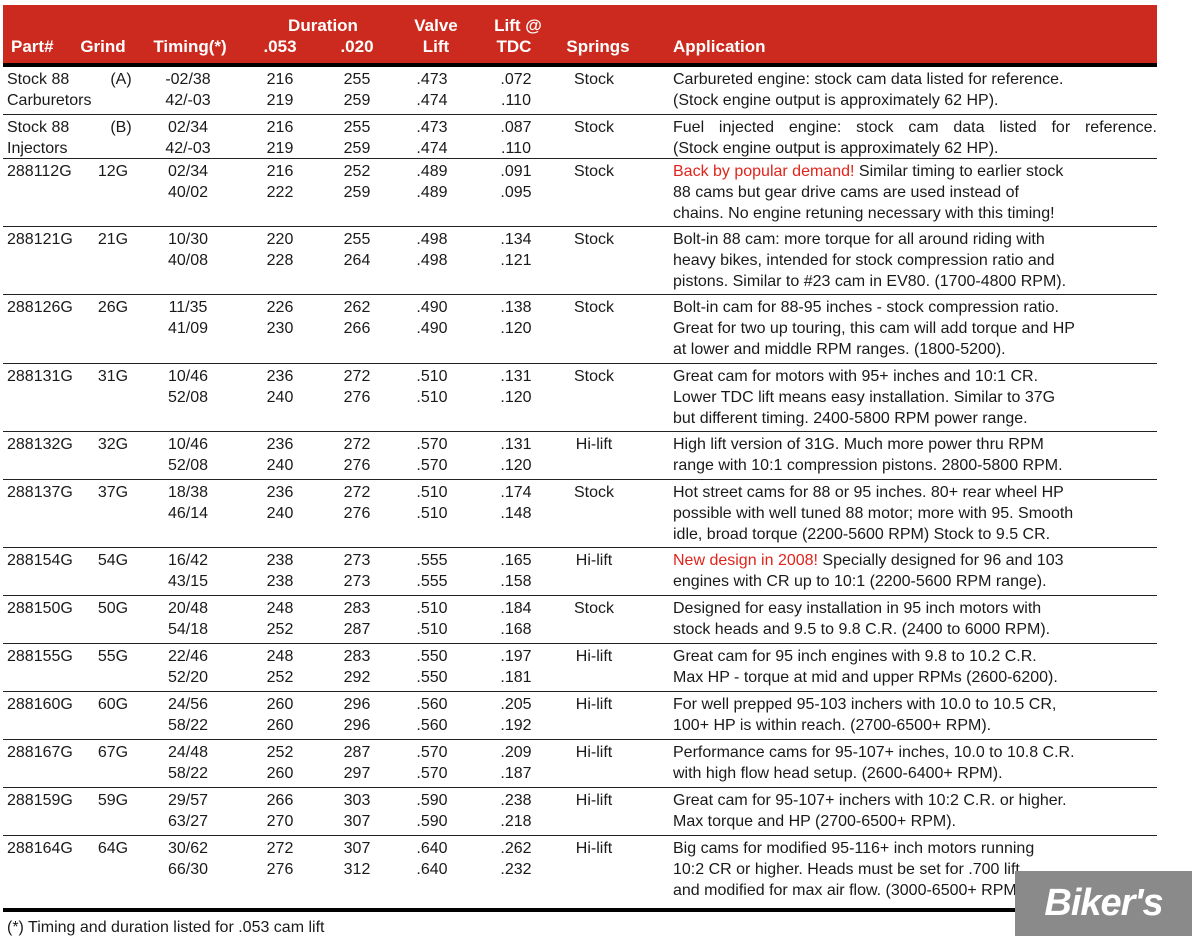 The width and height of the screenshot is (1192, 939). Describe the element at coordinates (814, 821) in the screenshot. I see `application-text: Max torque and HP (2700-6500+ RPM).` at that location.